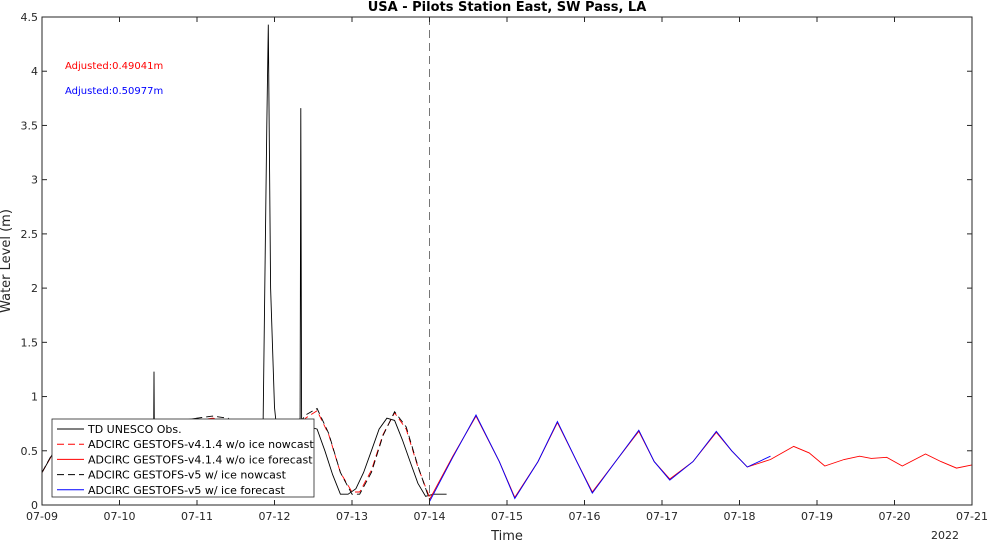 This screenshot has width=989, height=541. I want to click on x-tick-label: 07-14, so click(430, 516).